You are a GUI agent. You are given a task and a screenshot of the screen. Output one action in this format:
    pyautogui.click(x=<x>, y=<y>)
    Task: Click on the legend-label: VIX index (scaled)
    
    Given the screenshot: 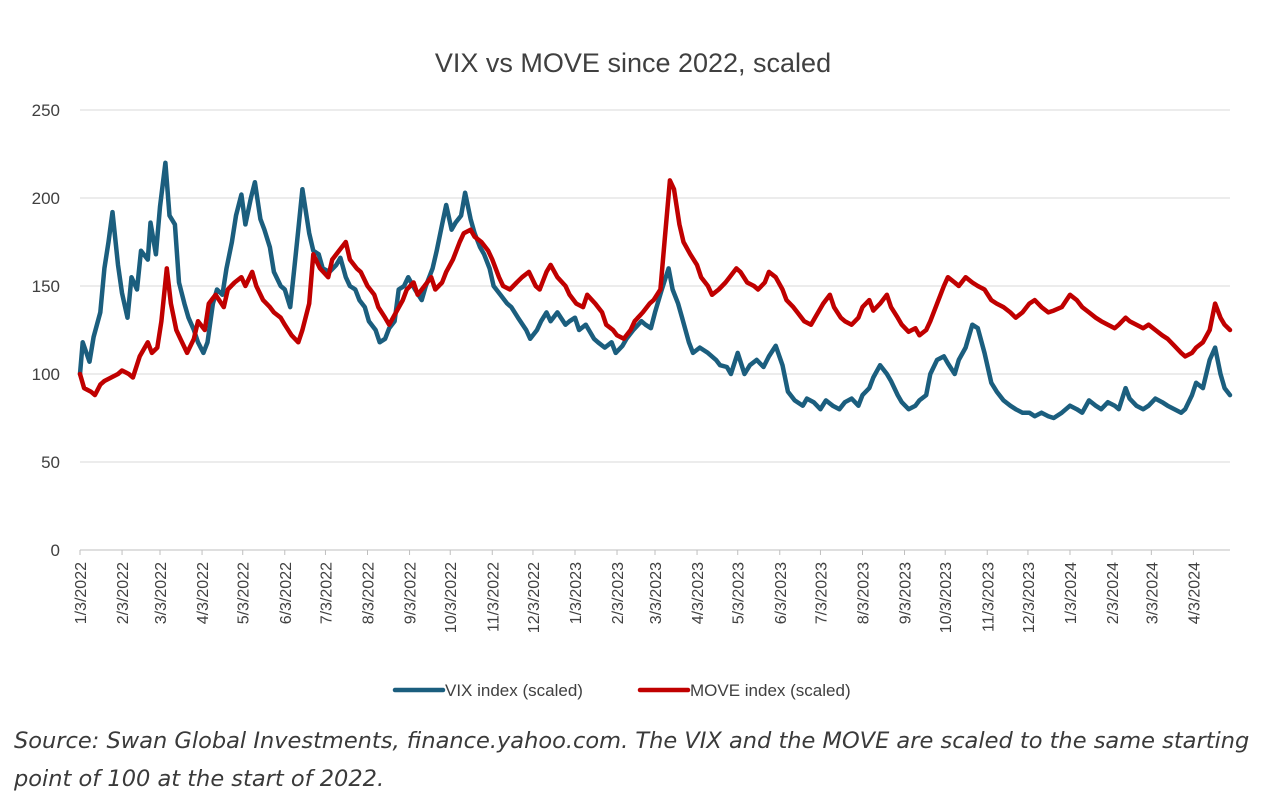 What is the action you would take?
    pyautogui.click(x=514, y=690)
    